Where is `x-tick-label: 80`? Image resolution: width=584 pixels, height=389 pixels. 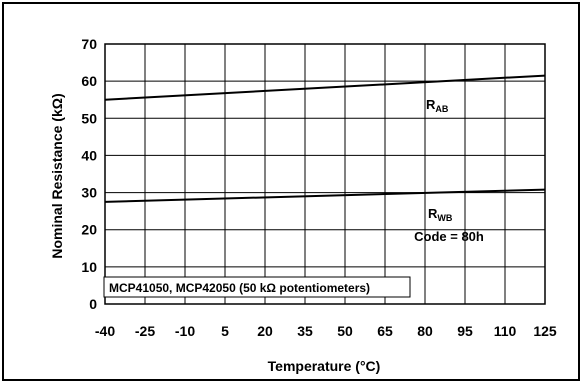
x-tick-label: 80 is located at coordinates (425, 331).